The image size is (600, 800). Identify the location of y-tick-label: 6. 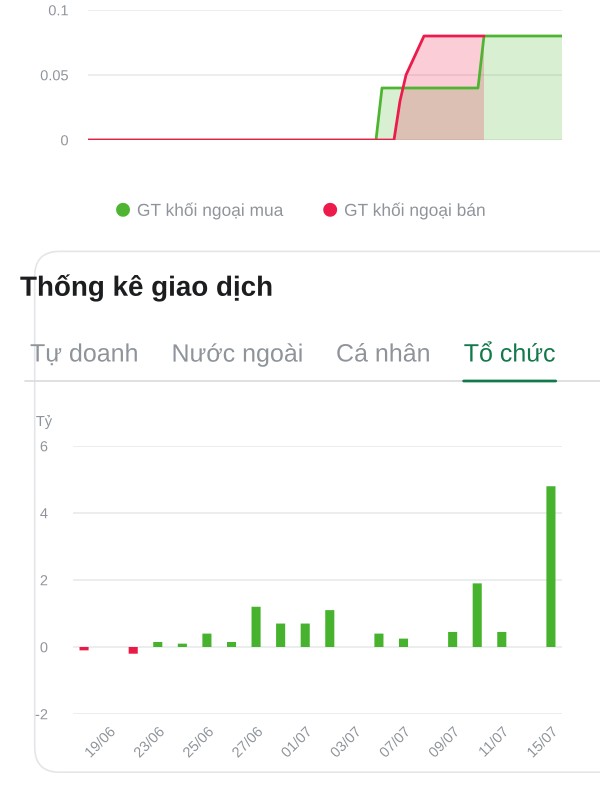
(44, 446).